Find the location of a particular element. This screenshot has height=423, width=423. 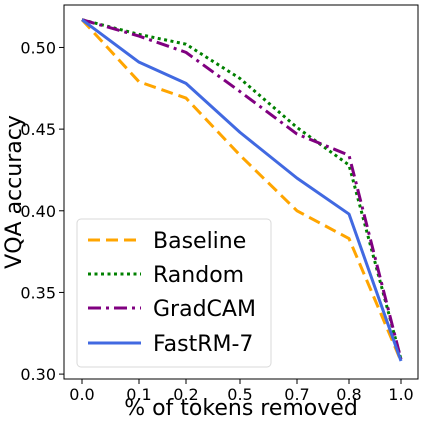

legend-label: Random is located at coordinates (198, 275).